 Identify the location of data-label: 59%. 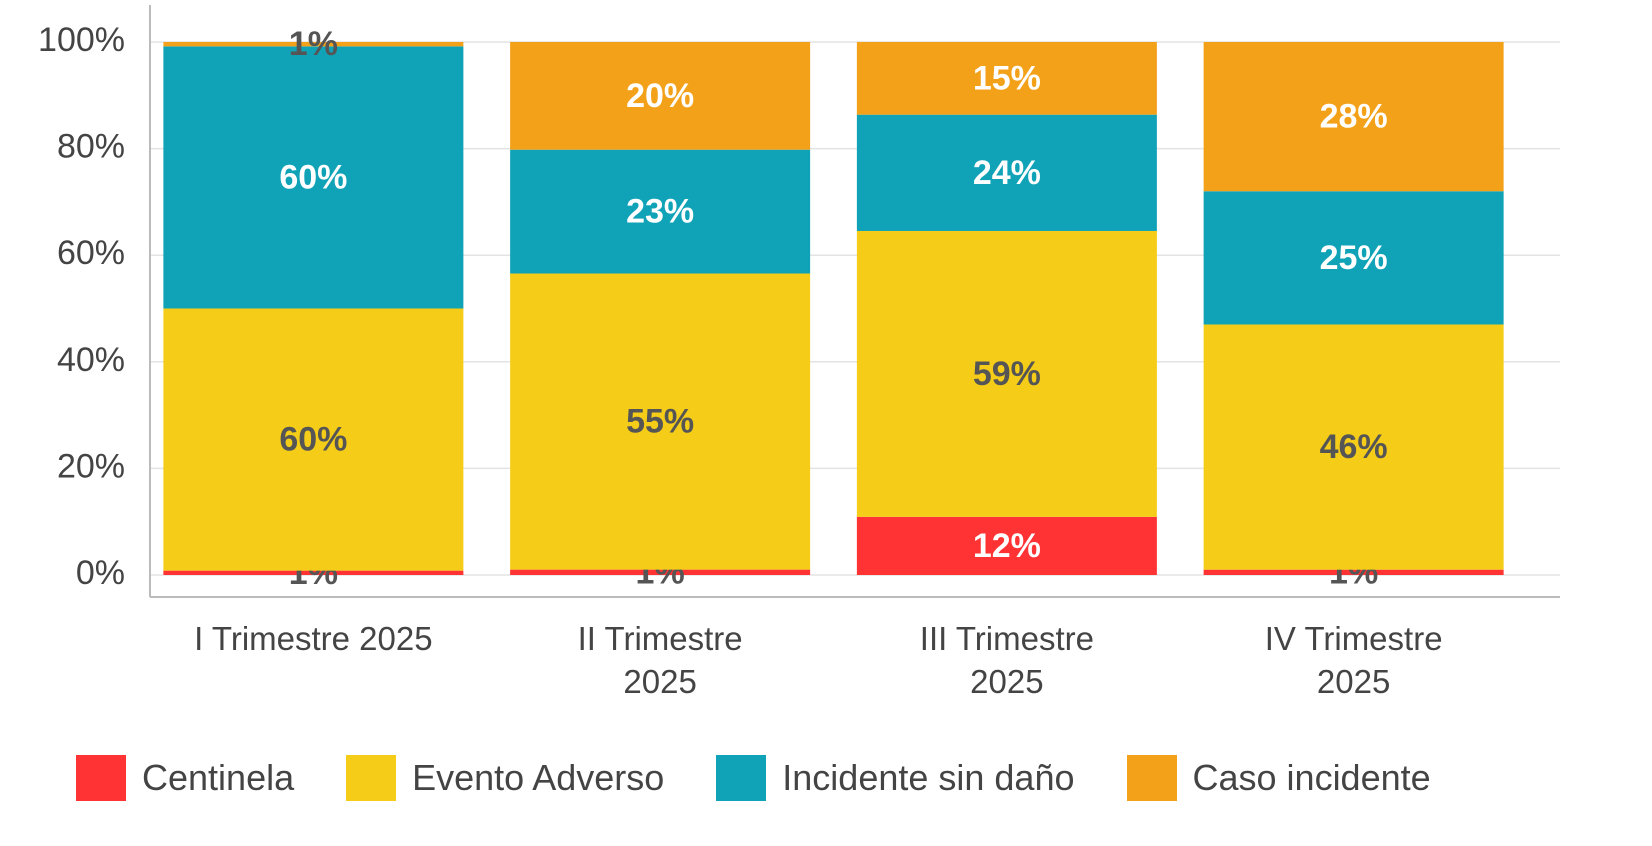
(1007, 374).